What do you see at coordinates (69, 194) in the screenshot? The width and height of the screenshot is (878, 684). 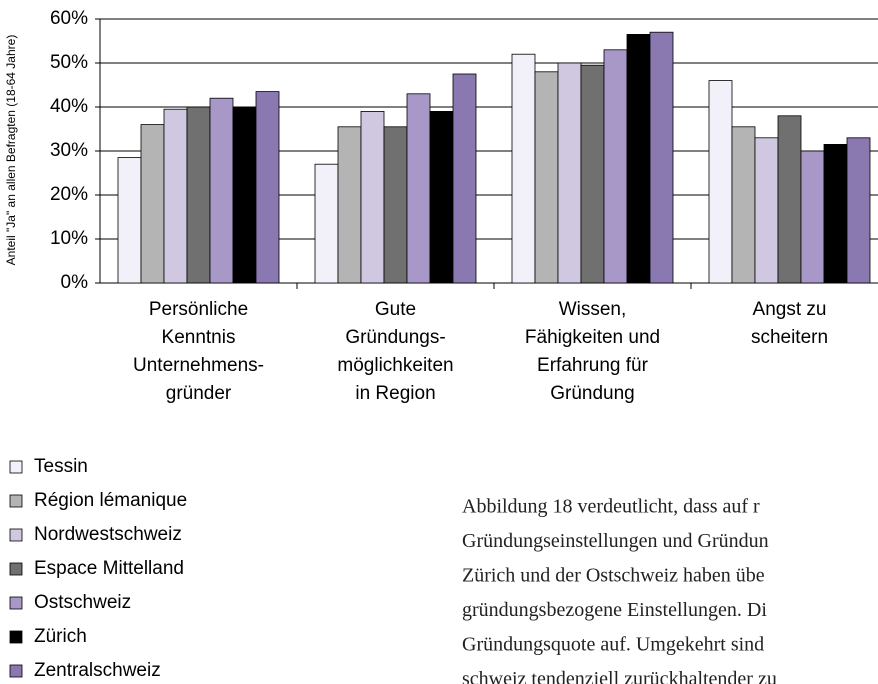 I see `y-tick-label: 20%` at bounding box center [69, 194].